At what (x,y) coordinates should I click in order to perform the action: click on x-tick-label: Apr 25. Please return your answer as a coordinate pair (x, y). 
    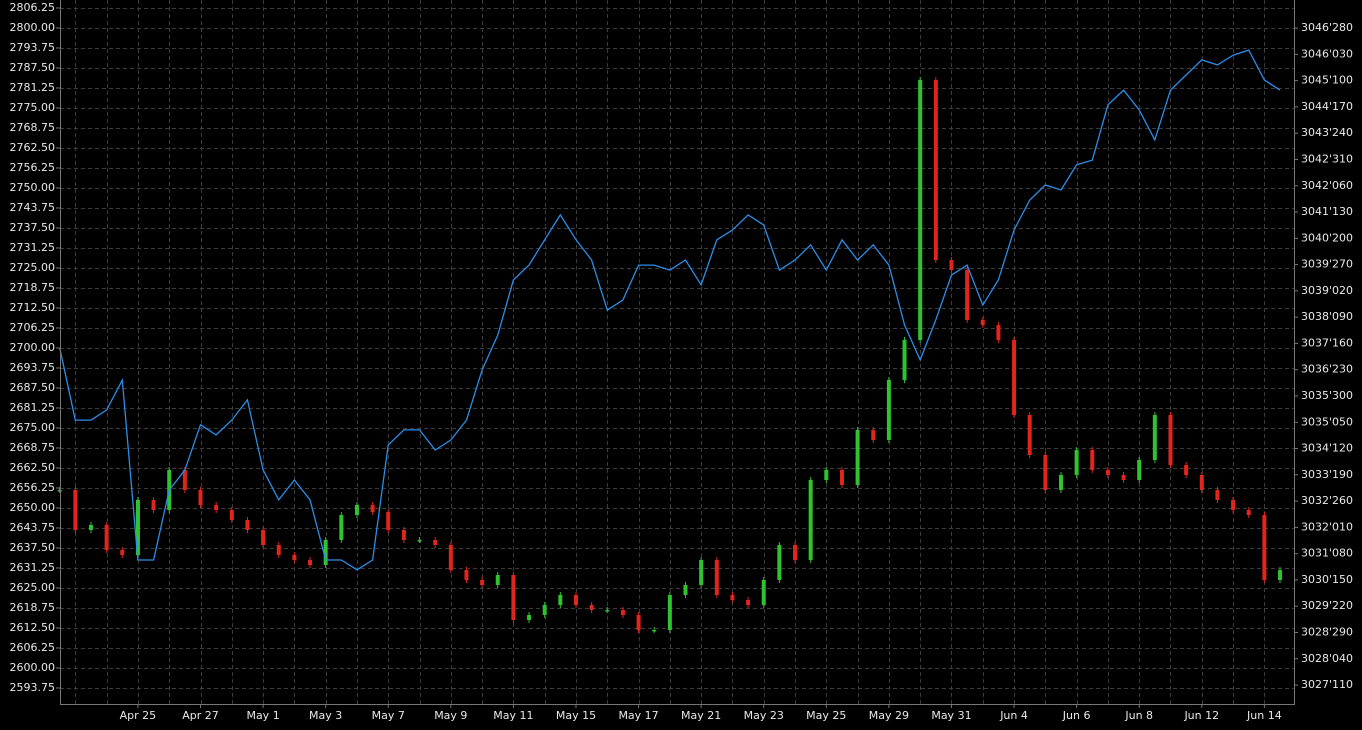
    Looking at the image, I should click on (138, 715).